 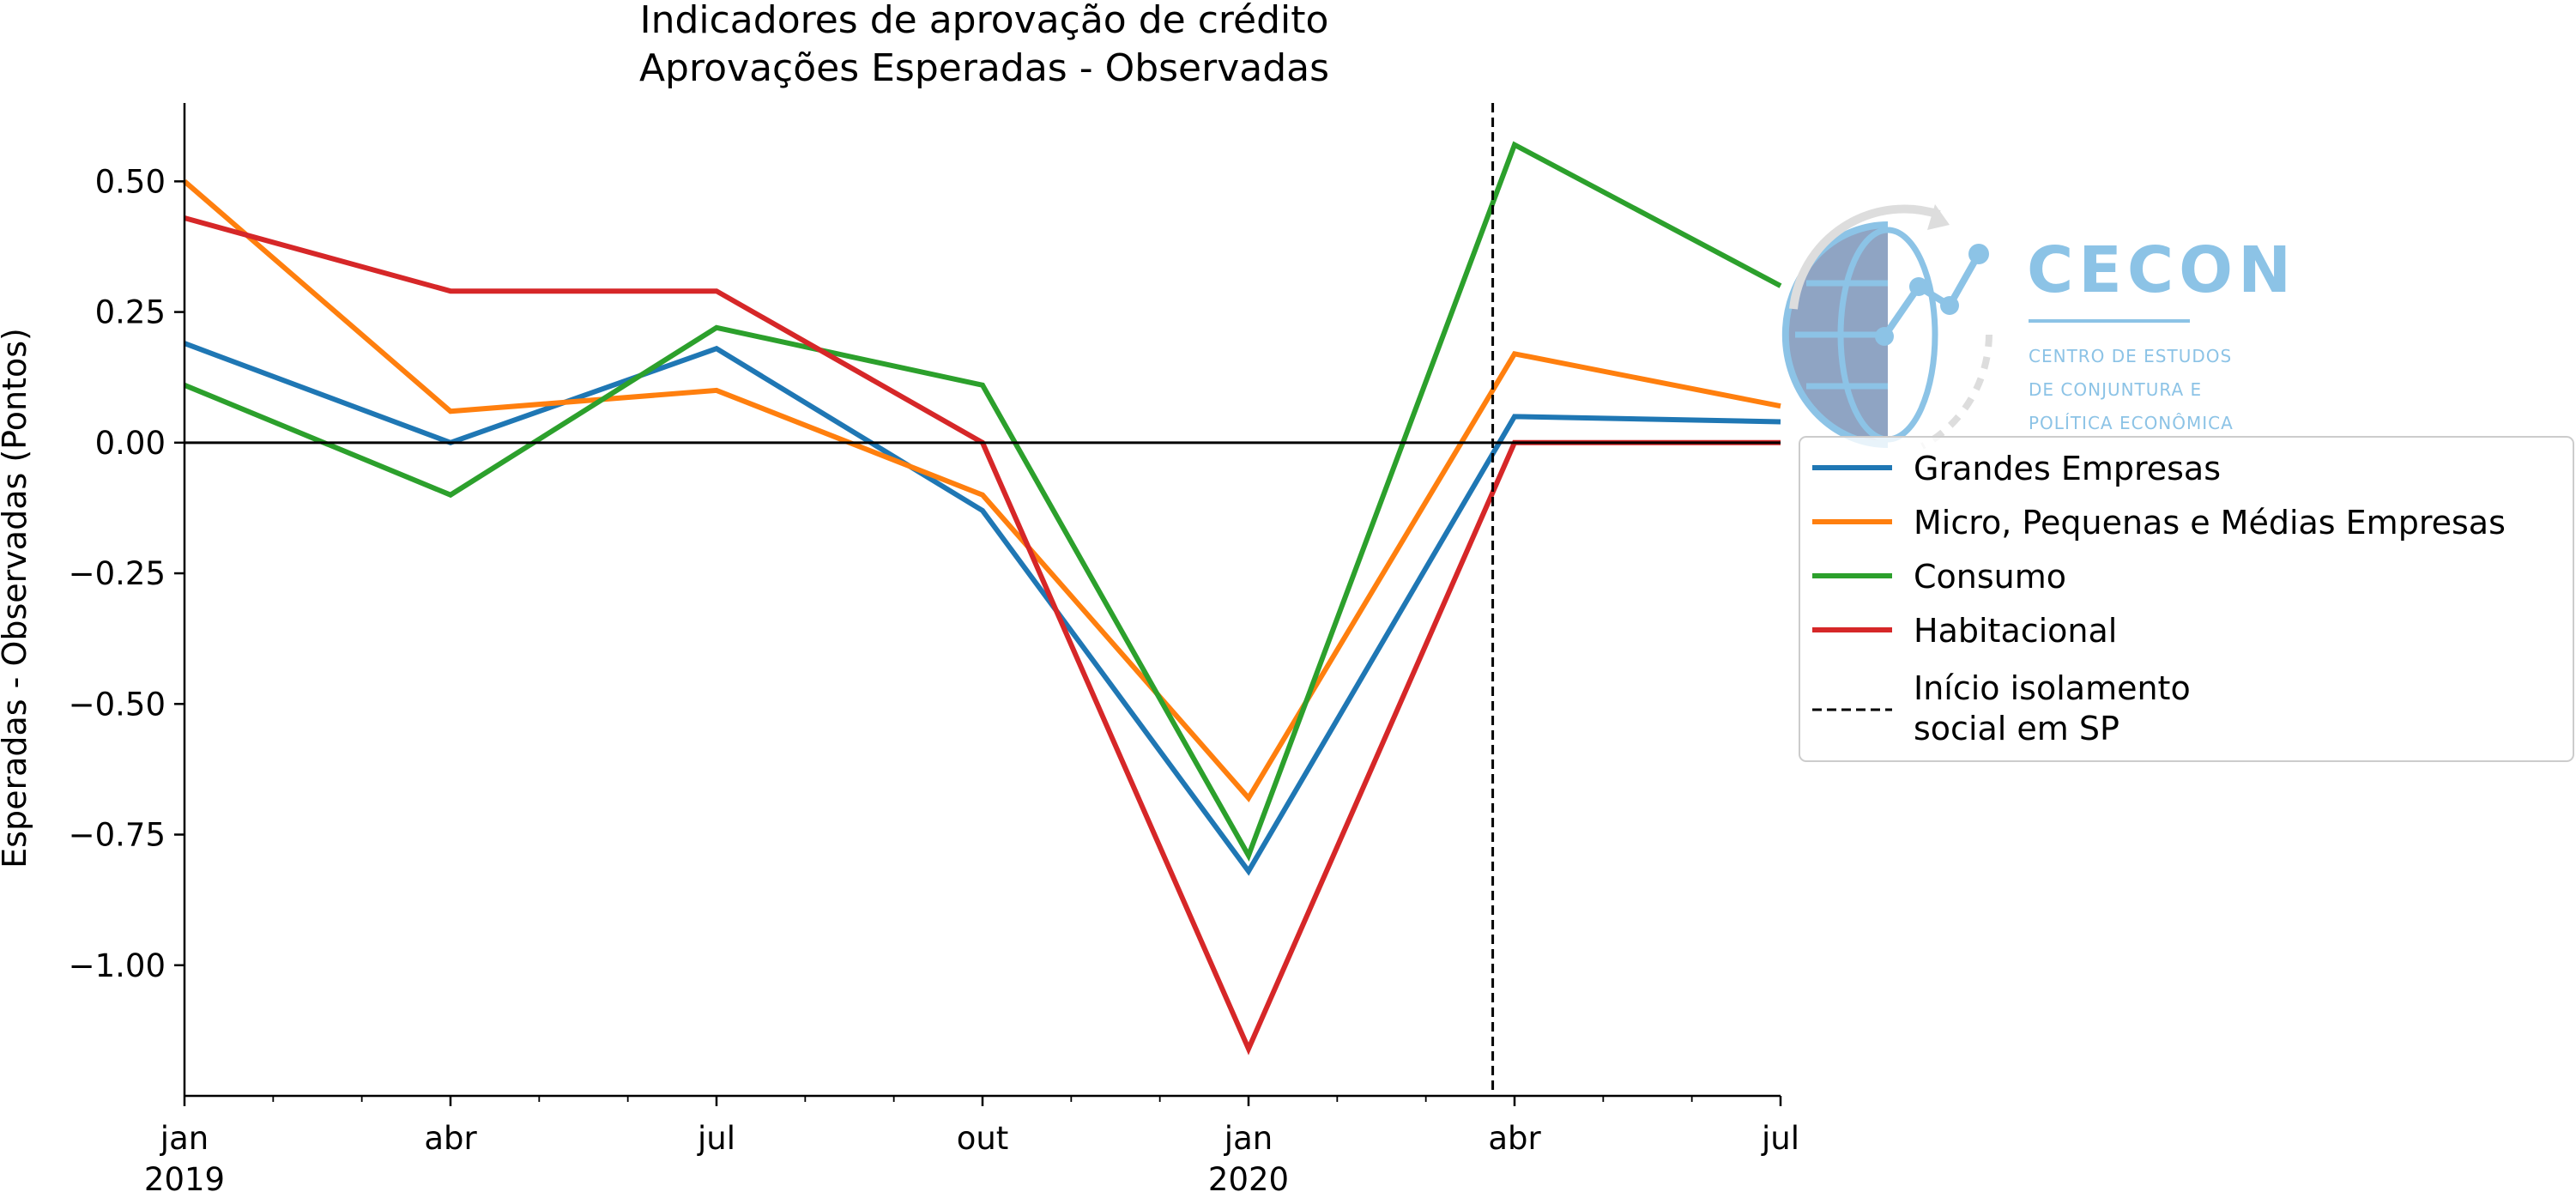 What do you see at coordinates (118, 704) in the screenshot?
I see `y-tick-label: −0.50` at bounding box center [118, 704].